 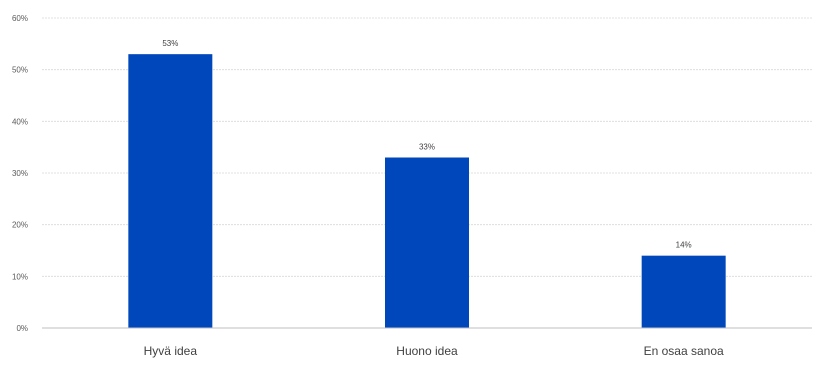 I want to click on y-tick-label: 40%, so click(x=20, y=121).